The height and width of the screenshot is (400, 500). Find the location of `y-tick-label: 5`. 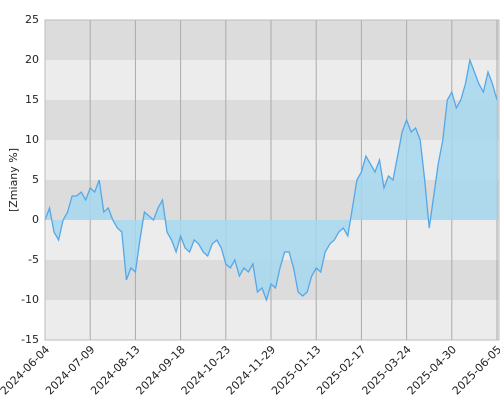

y-tick-label: 5 is located at coordinates (35, 179).